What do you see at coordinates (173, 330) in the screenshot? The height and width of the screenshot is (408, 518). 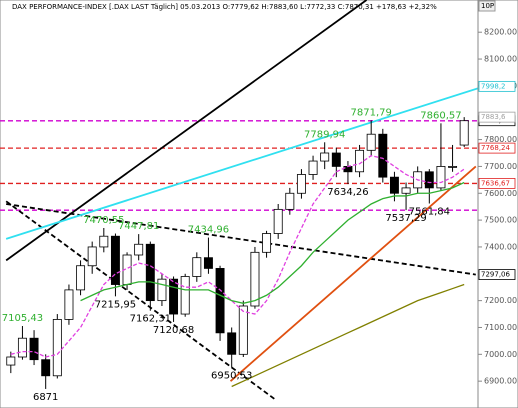 I see `price-annotation: 7120,68` at bounding box center [173, 330].